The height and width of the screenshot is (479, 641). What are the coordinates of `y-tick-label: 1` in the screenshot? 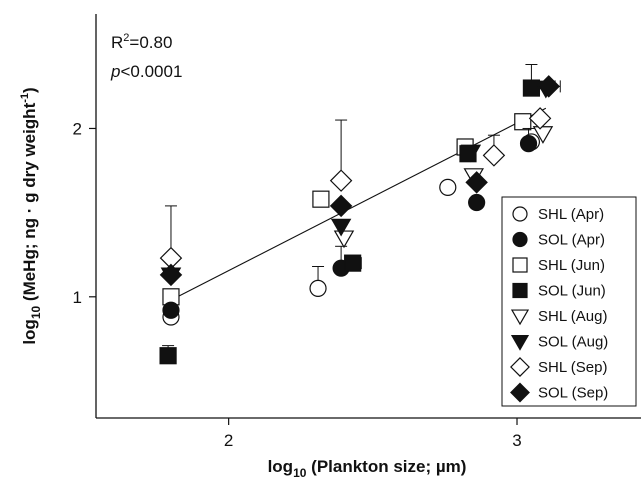 It's located at (77, 297).